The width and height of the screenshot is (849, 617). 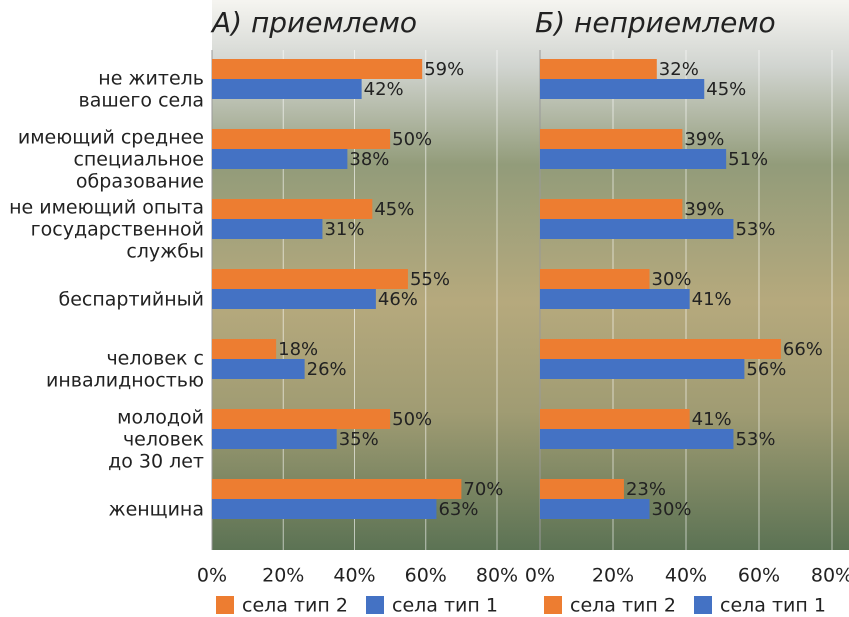 I want to click on value-label: 56%, so click(x=766, y=369).